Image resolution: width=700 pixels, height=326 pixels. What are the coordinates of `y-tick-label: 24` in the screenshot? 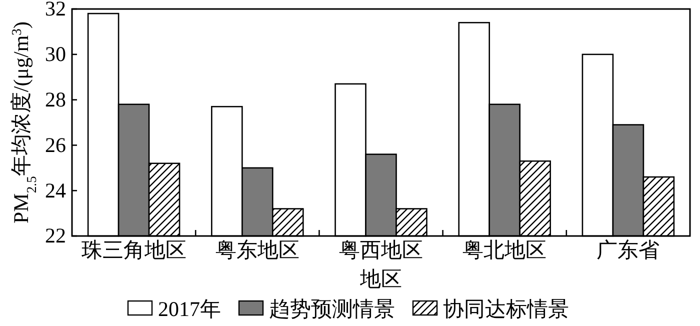 It's located at (55, 190).